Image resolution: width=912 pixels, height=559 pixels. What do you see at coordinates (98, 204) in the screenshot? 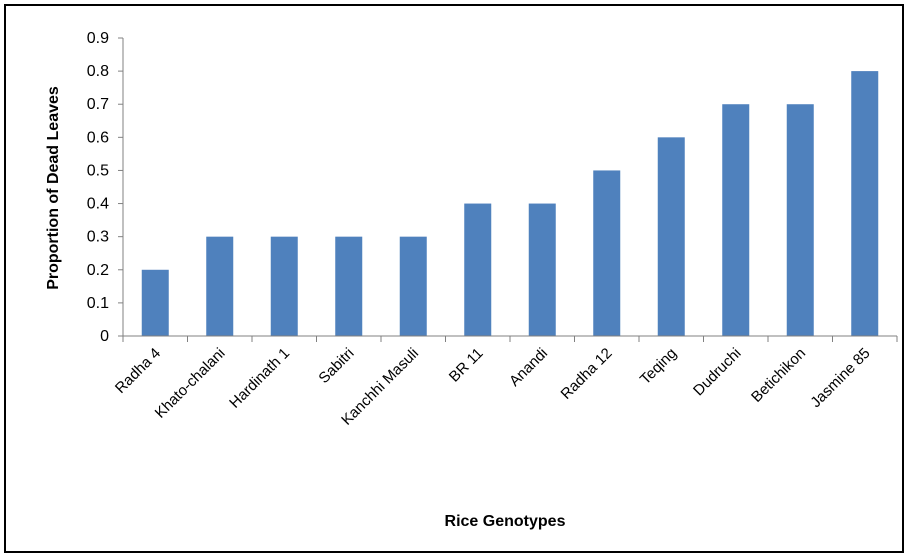
I see `y-tick-label: 0.4` at bounding box center [98, 204].